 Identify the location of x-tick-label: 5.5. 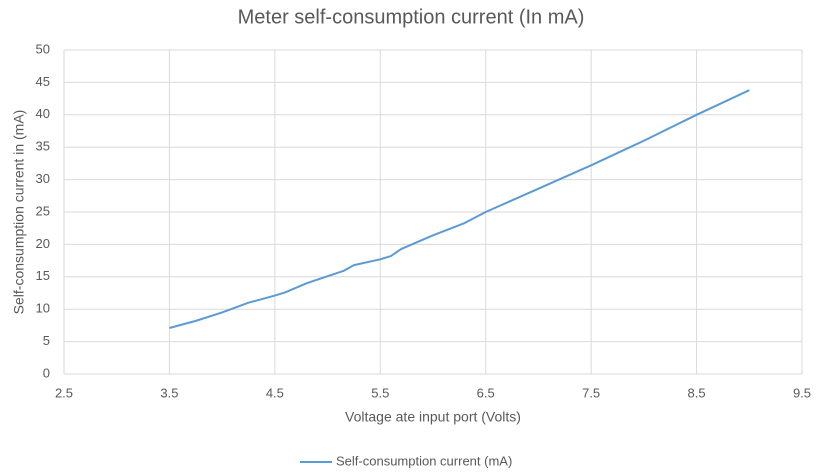
(380, 392).